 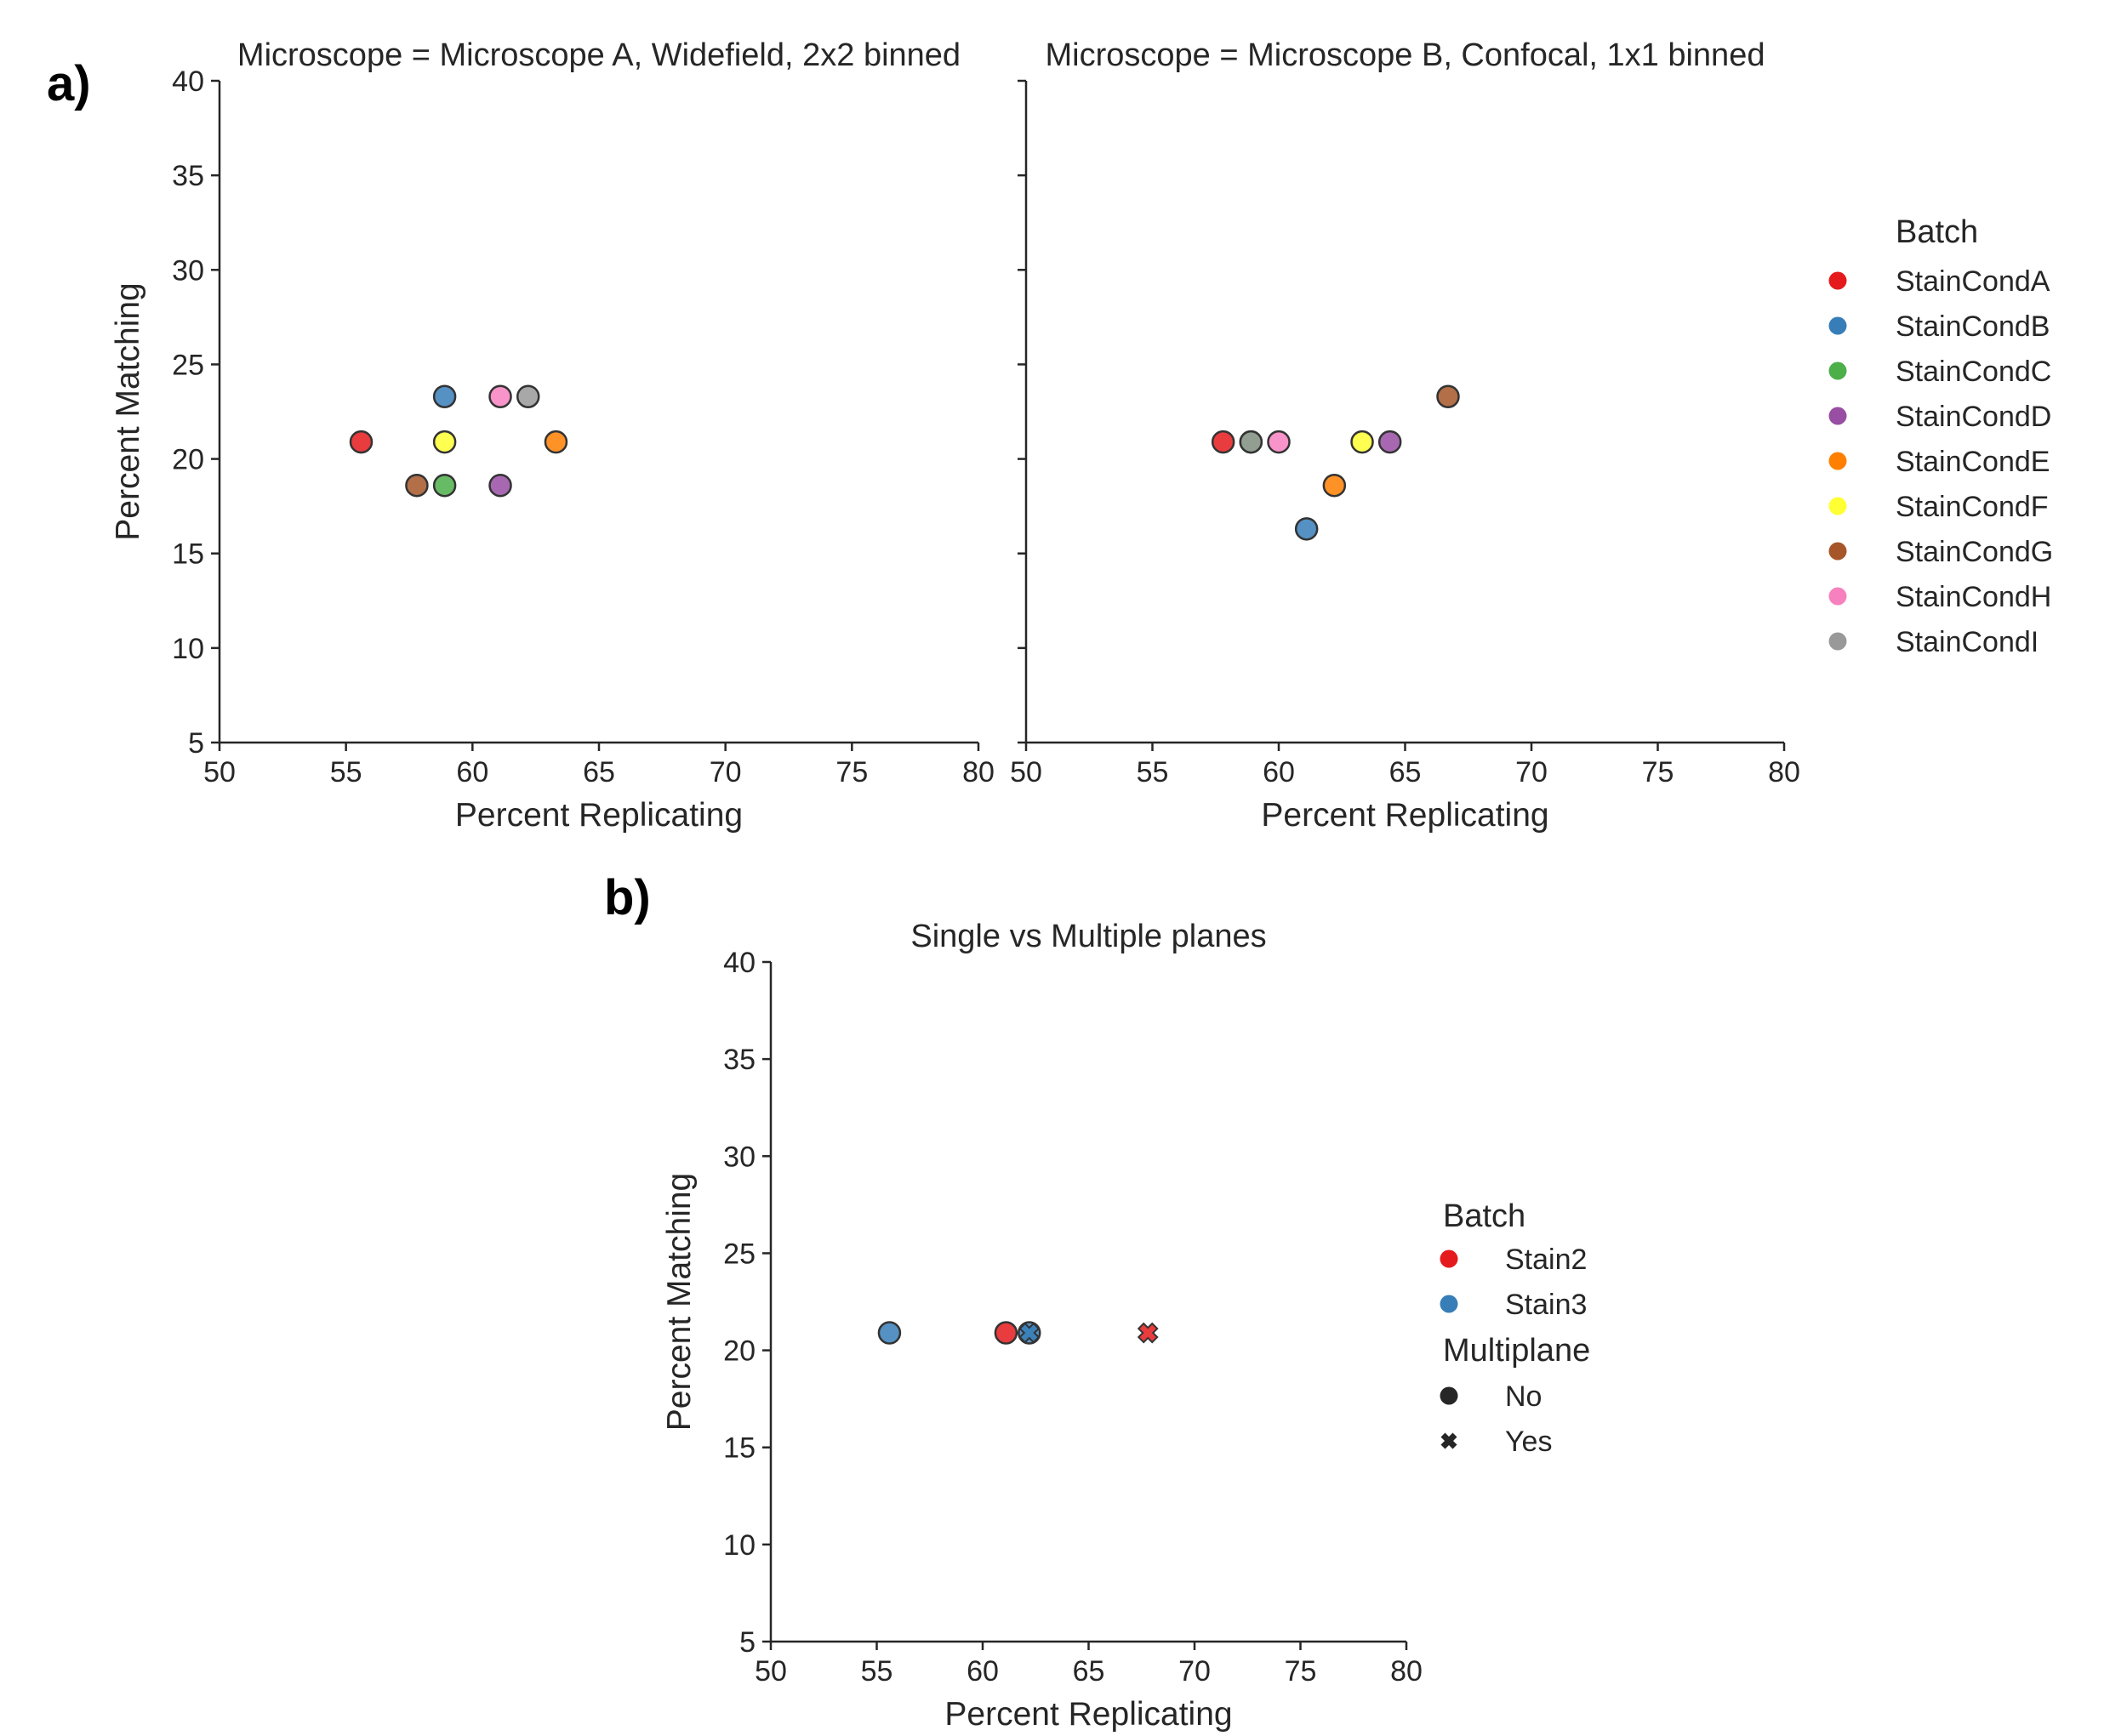 What do you see at coordinates (1837, 461) in the screenshot?
I see `legend-marker-stainconde` at bounding box center [1837, 461].